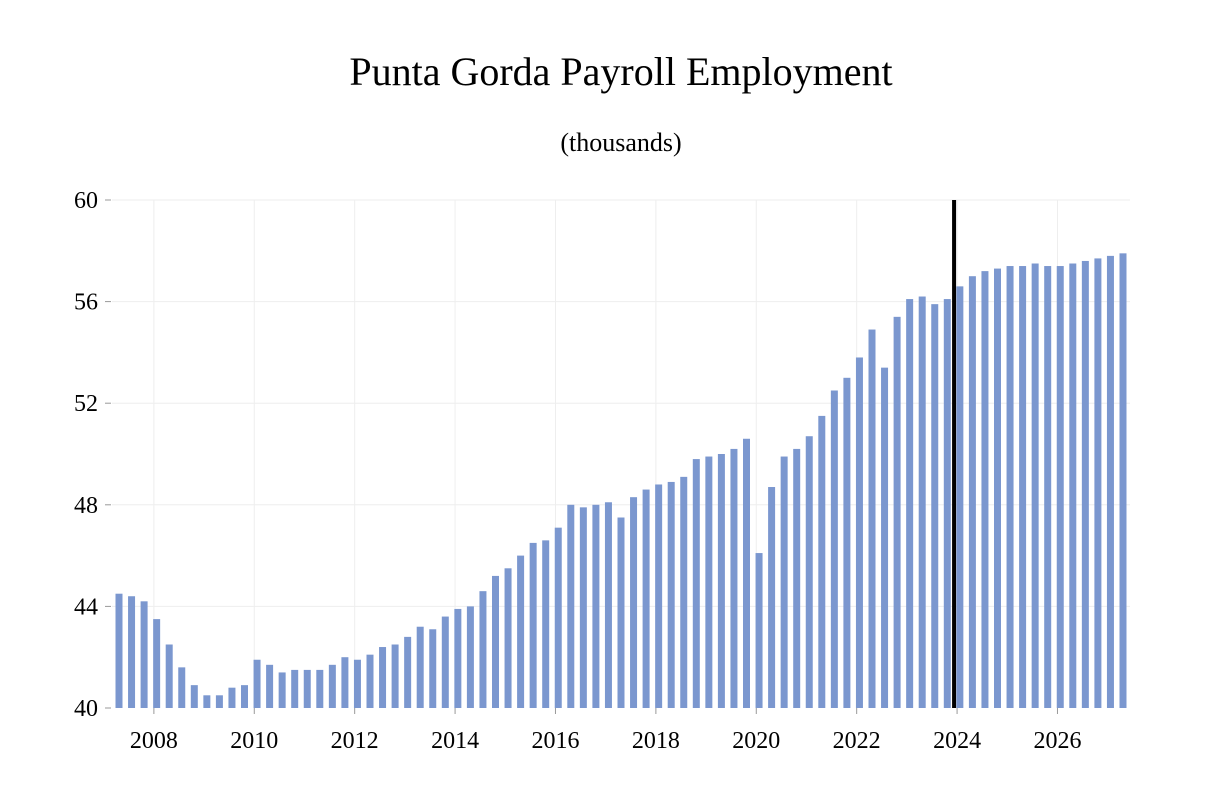  Describe the element at coordinates (957, 741) in the screenshot. I see `x-tick-label: 2024` at that location.